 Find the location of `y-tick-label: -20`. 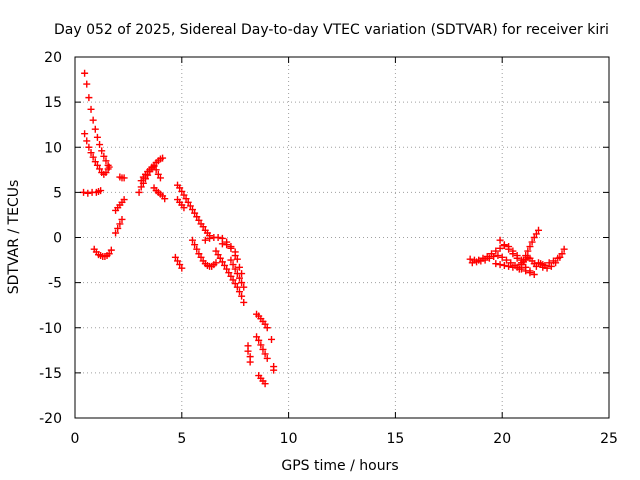

y-tick-label: -20 is located at coordinates (50, 419).